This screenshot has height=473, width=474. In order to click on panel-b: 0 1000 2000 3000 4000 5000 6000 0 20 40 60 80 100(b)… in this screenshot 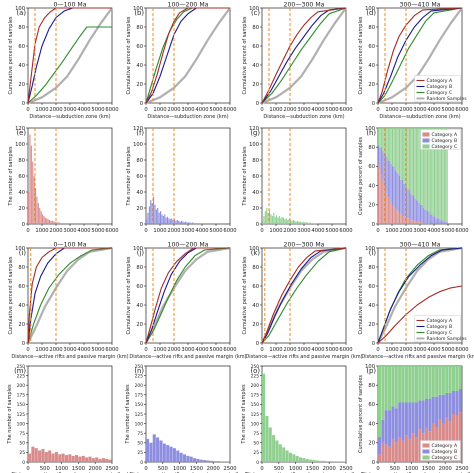, I will do `click(181, 61)`.